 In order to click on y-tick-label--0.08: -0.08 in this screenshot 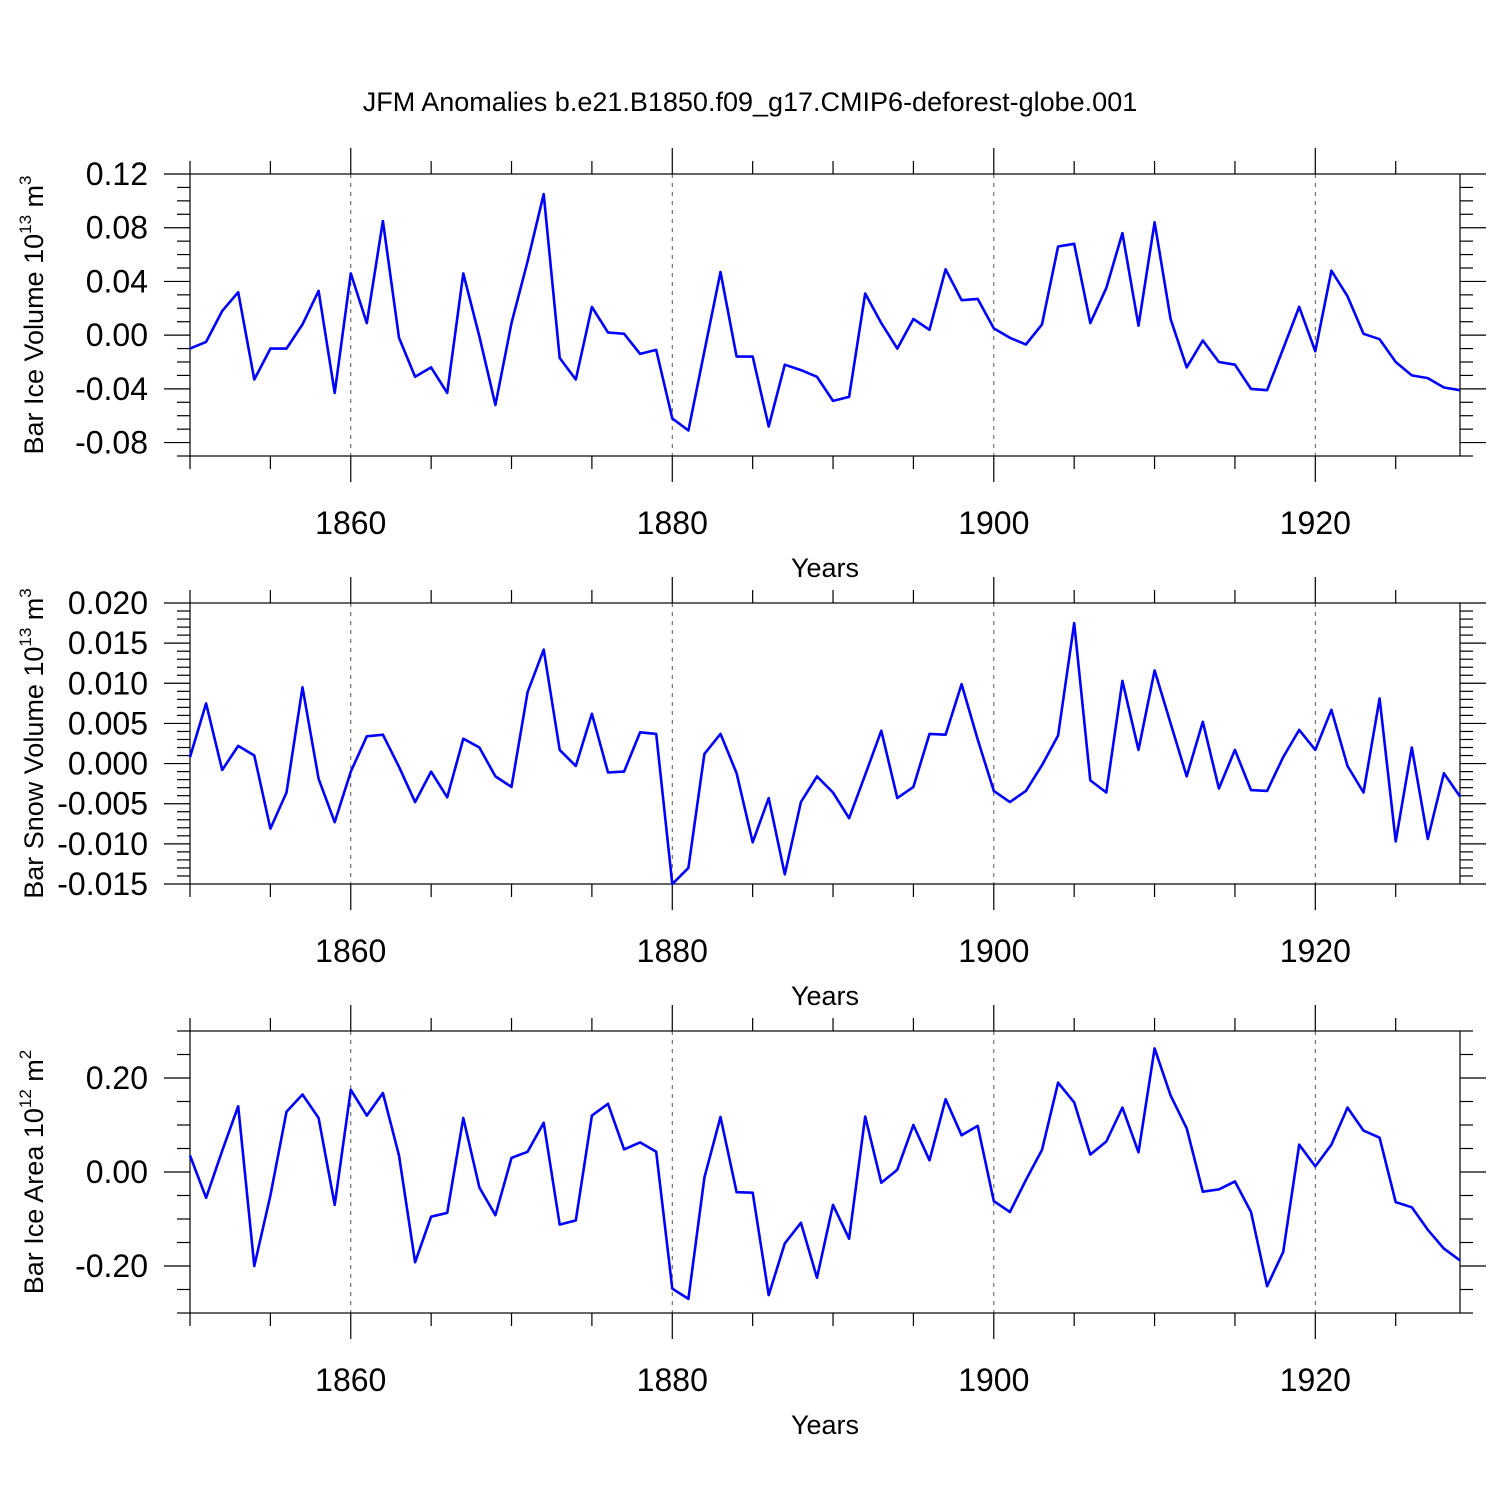, I will do `click(111, 443)`.